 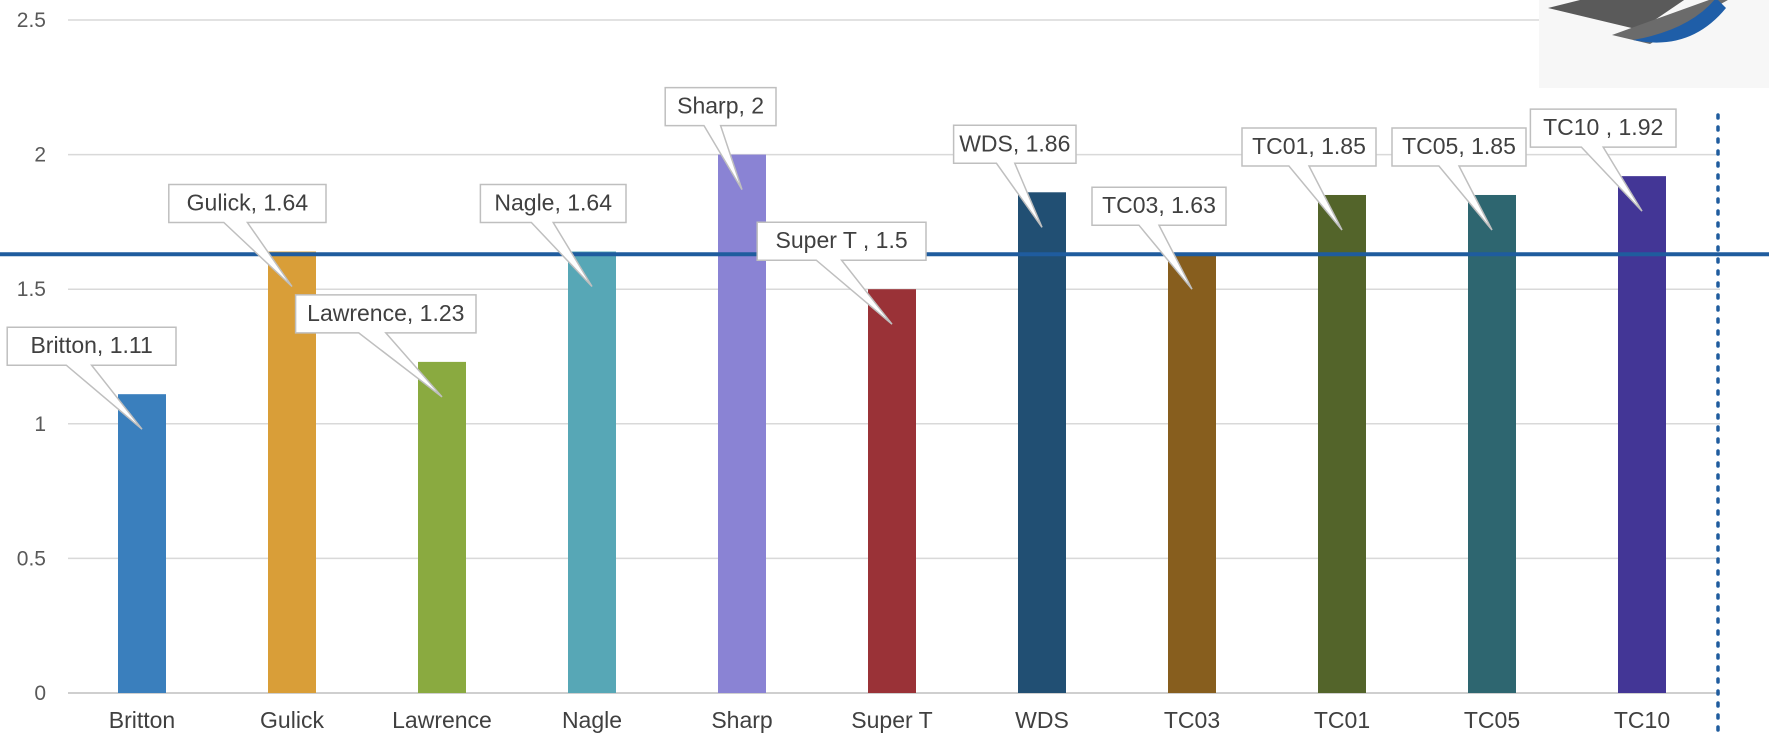 I want to click on x-tick-label: TC05, so click(x=1492, y=720).